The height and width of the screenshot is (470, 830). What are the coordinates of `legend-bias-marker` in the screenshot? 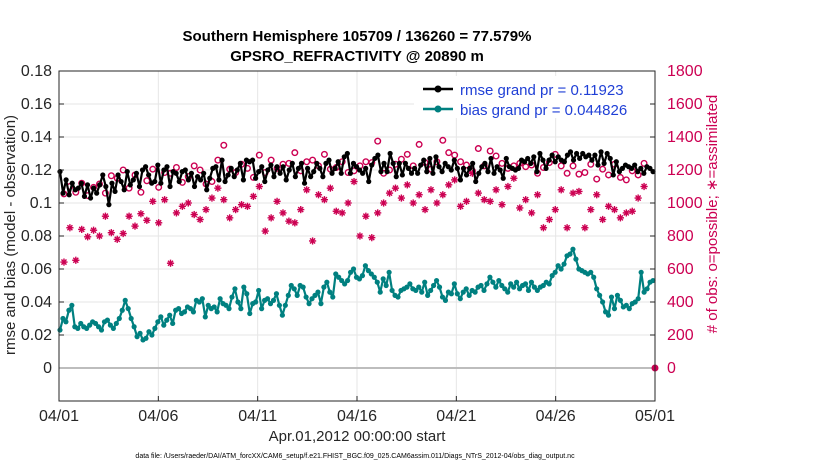 It's located at (438, 109).